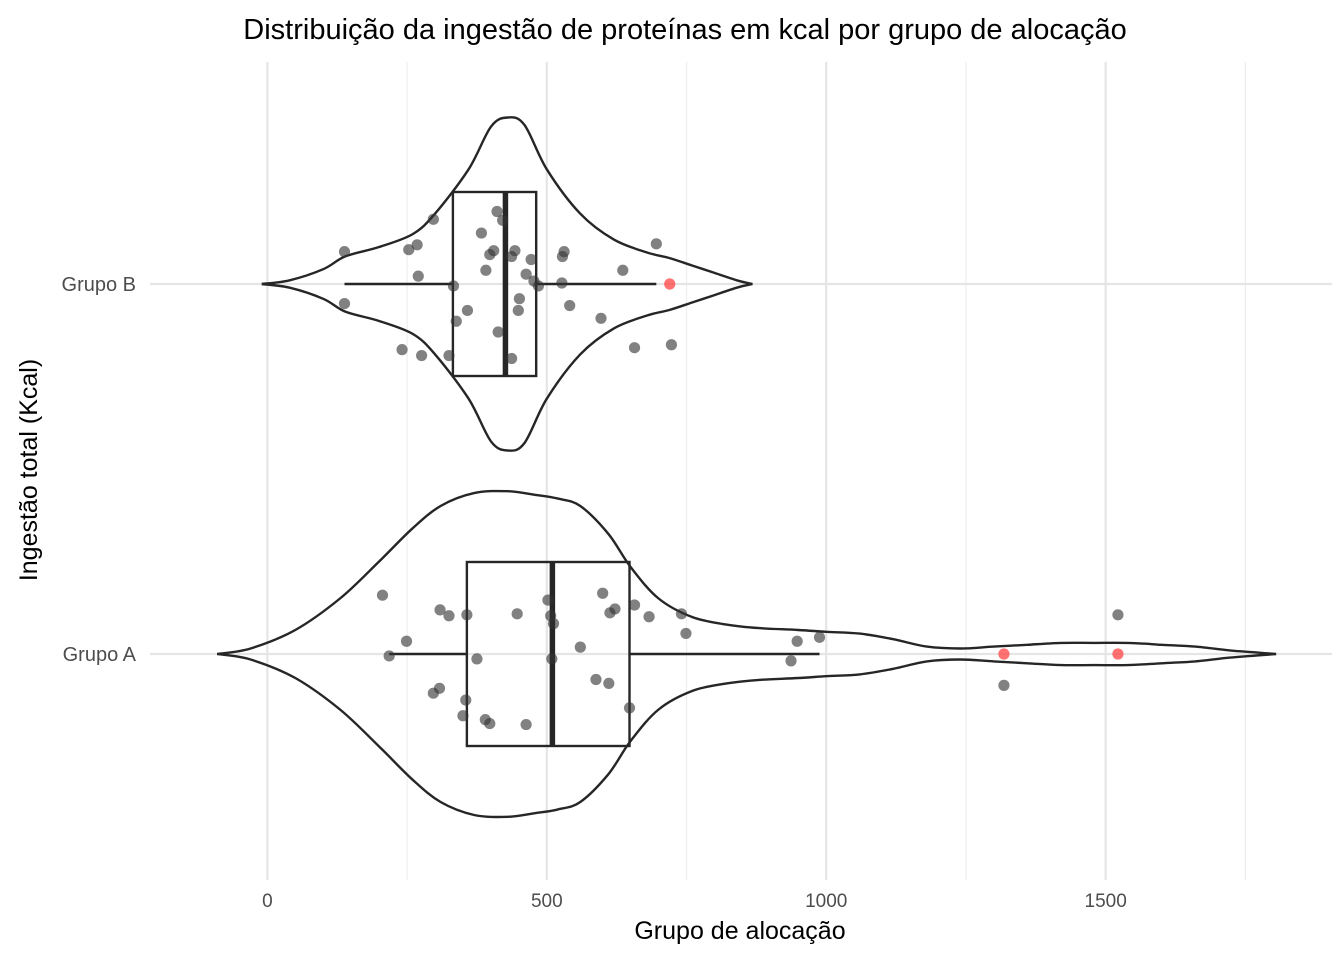 This screenshot has width=1344, height=960. I want to click on box-iqr, so click(548, 654).